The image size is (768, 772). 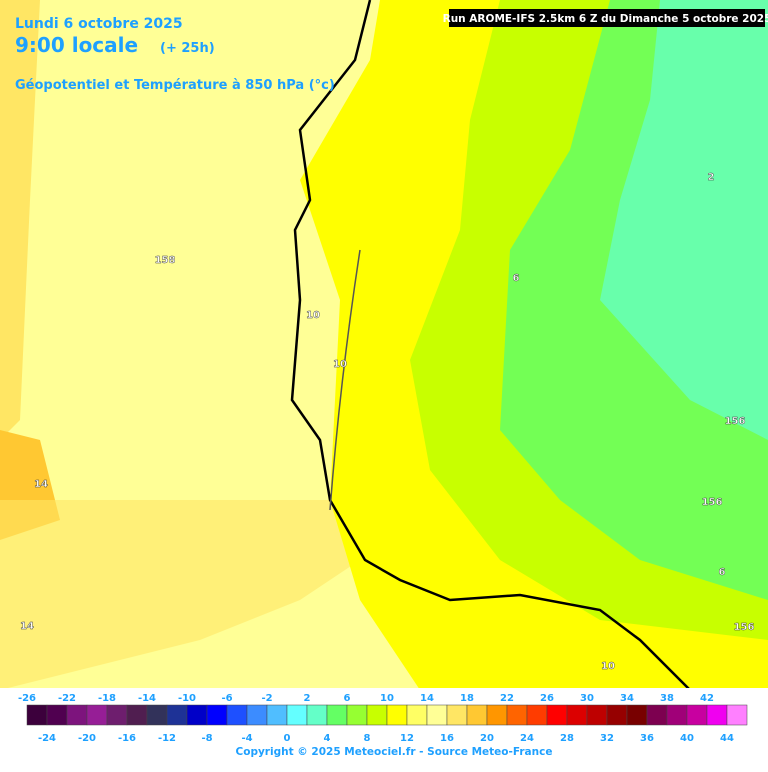 I want to click on legend-label: -22, so click(x=67, y=698).